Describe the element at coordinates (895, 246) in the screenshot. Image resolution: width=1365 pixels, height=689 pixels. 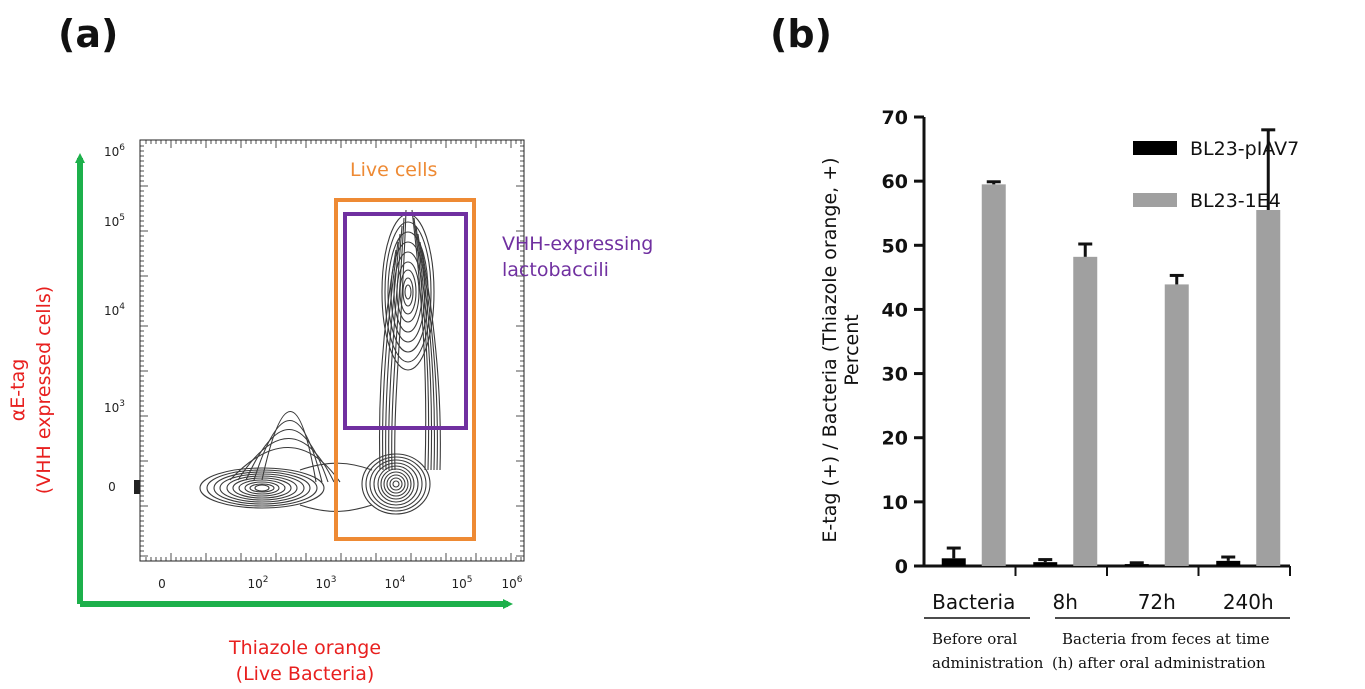
I see `bar-y-tick-label: 50` at that location.